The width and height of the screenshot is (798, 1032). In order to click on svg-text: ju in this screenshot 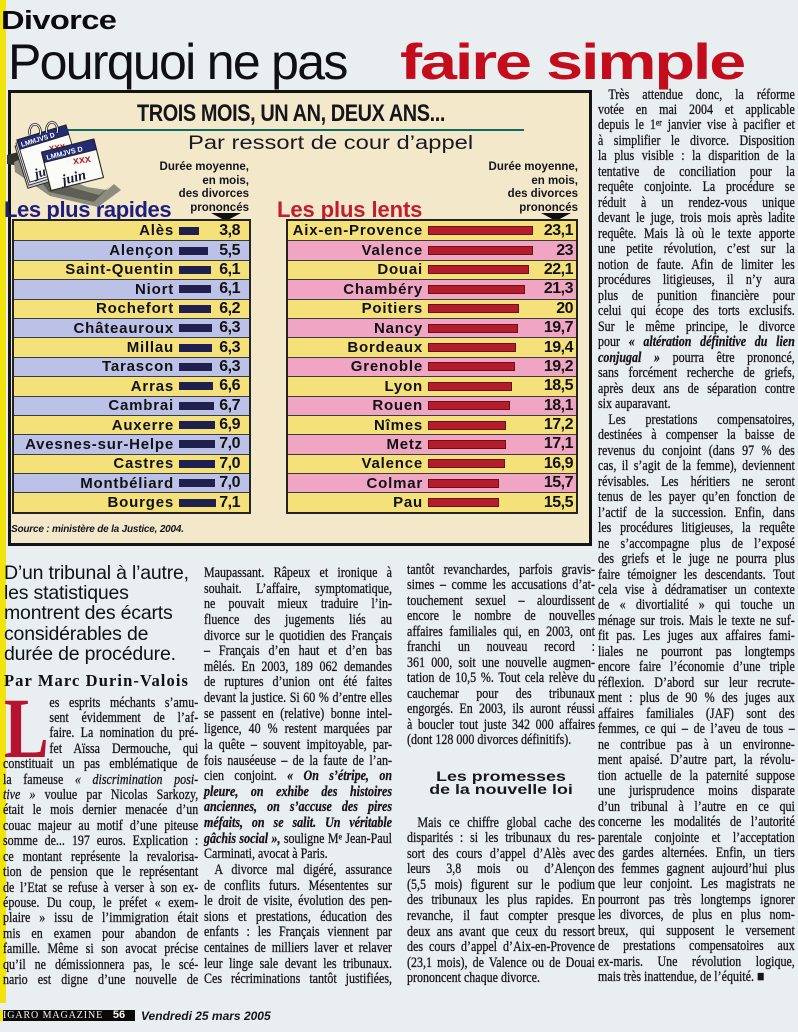, I will do `click(40, 172)`.